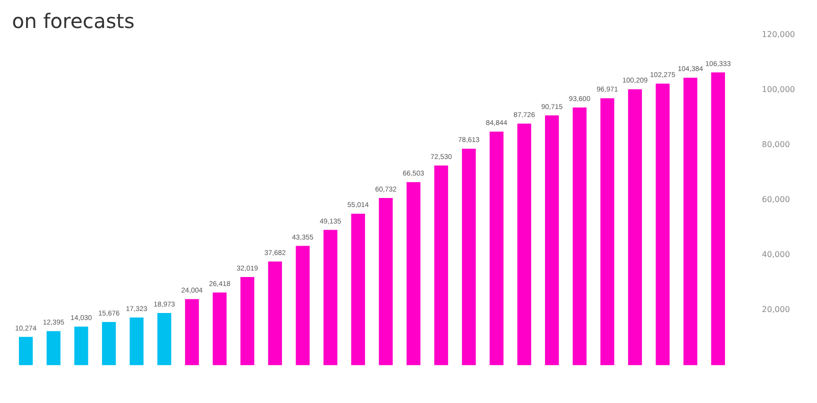 The image size is (817, 403). What do you see at coordinates (776, 309) in the screenshot?
I see `y-tick-label: 20,000` at bounding box center [776, 309].